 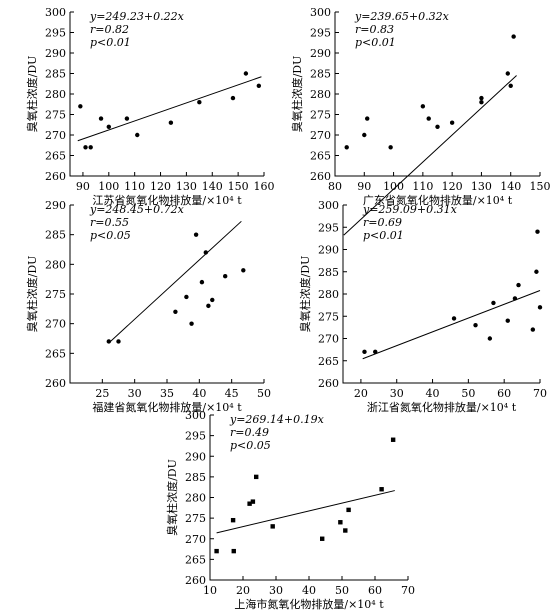 What do you see at coordinates (504, 393) in the screenshot?
I see `x-tick-label: 60` at bounding box center [504, 393].